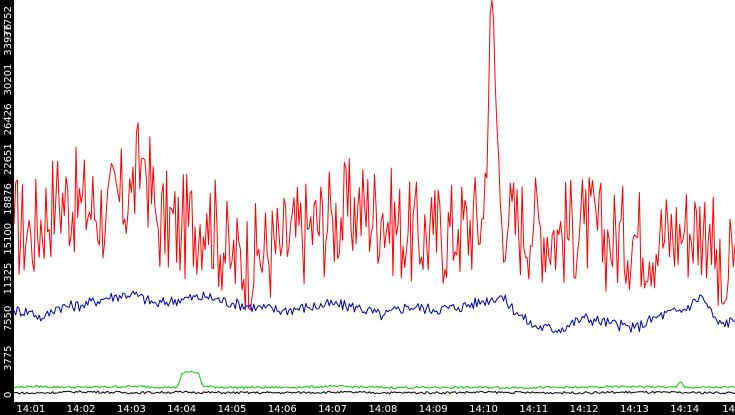 This screenshot has height=415, width=735. I want to click on y-axis-band, so click(7, 207).